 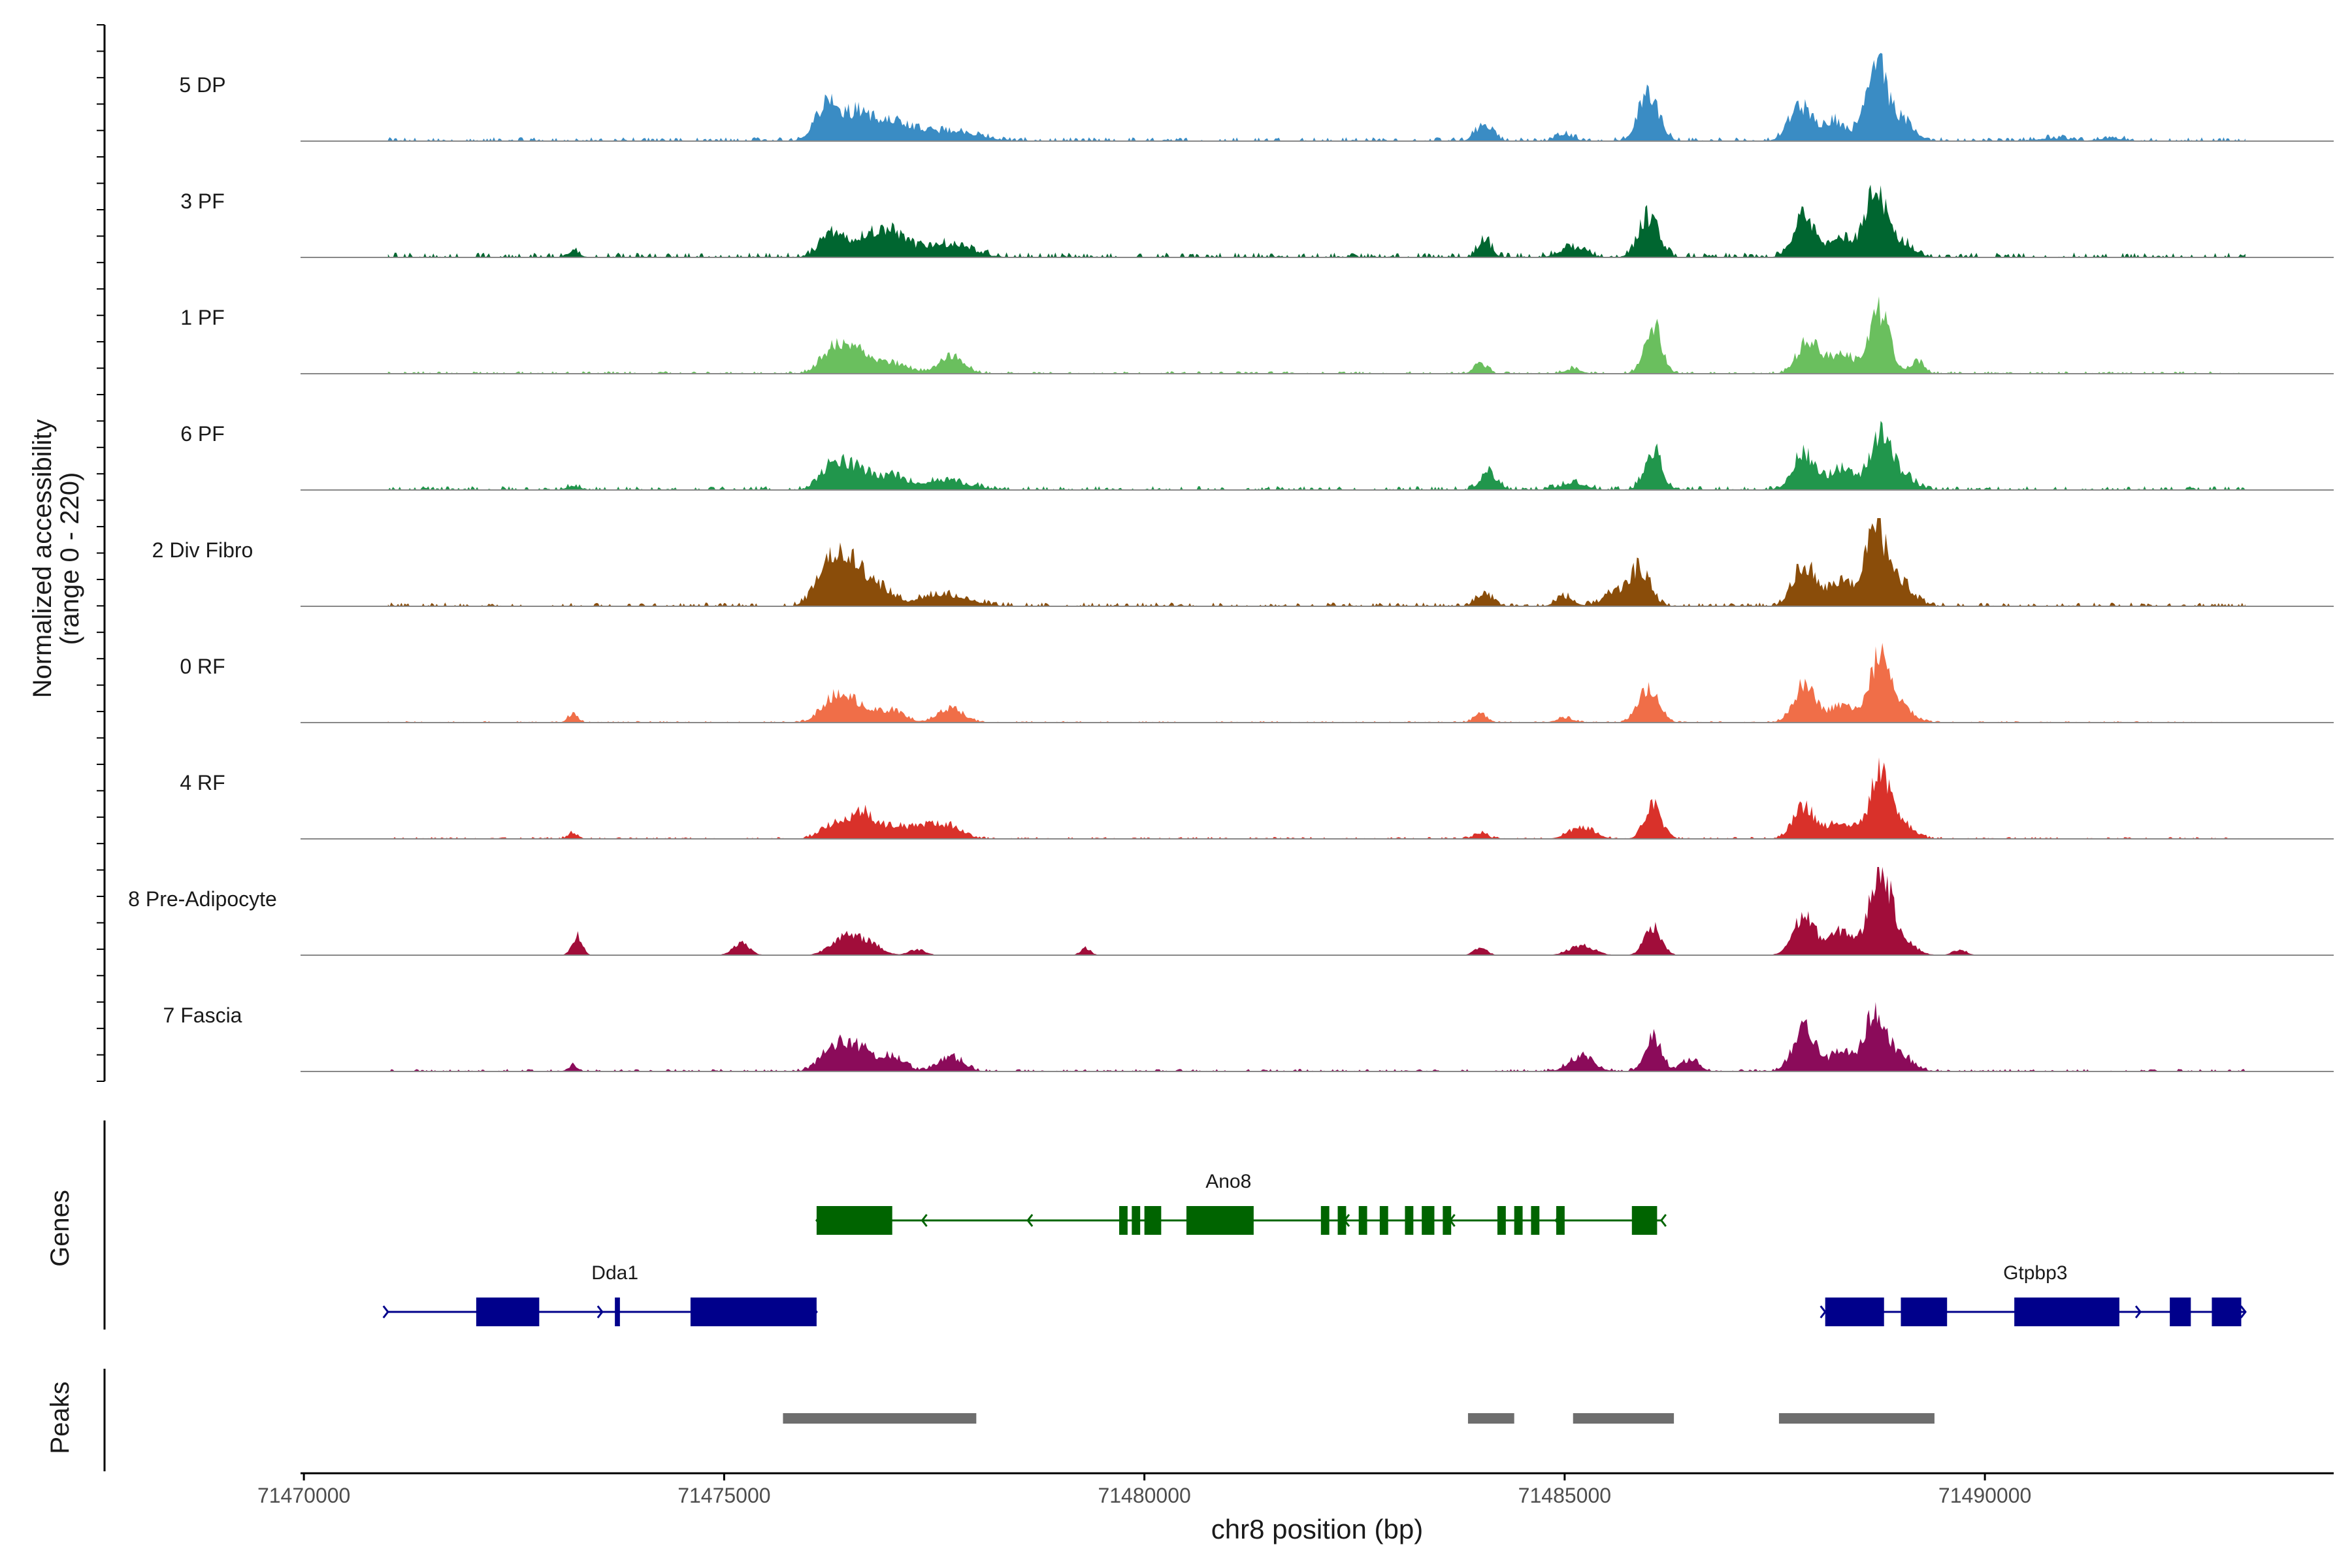 I want to click on gene-gtpbp3: Gtpbp3, so click(x=2033, y=1294).